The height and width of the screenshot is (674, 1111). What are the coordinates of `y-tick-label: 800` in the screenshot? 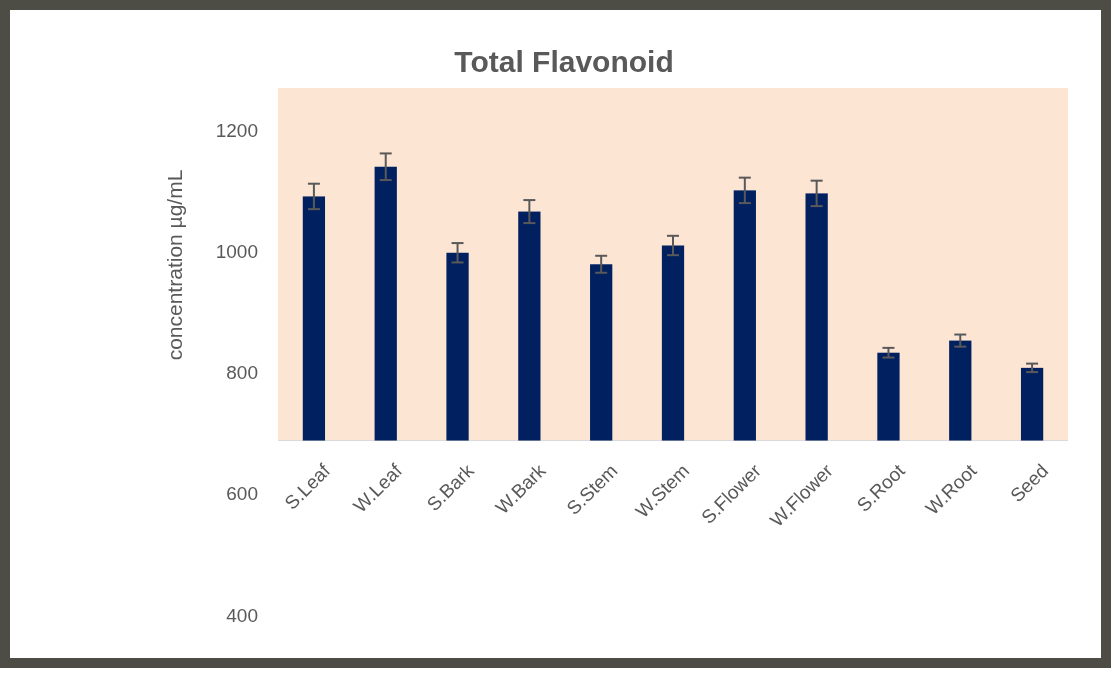 It's located at (242, 373).